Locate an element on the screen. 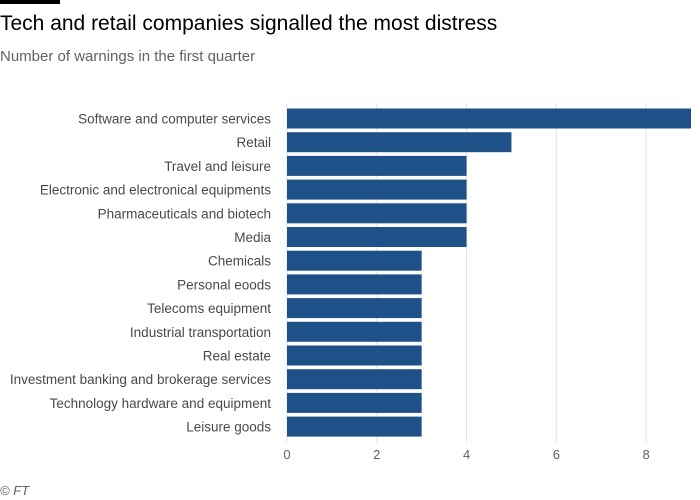 The width and height of the screenshot is (700, 500). category-label: Chemicals is located at coordinates (239, 261).